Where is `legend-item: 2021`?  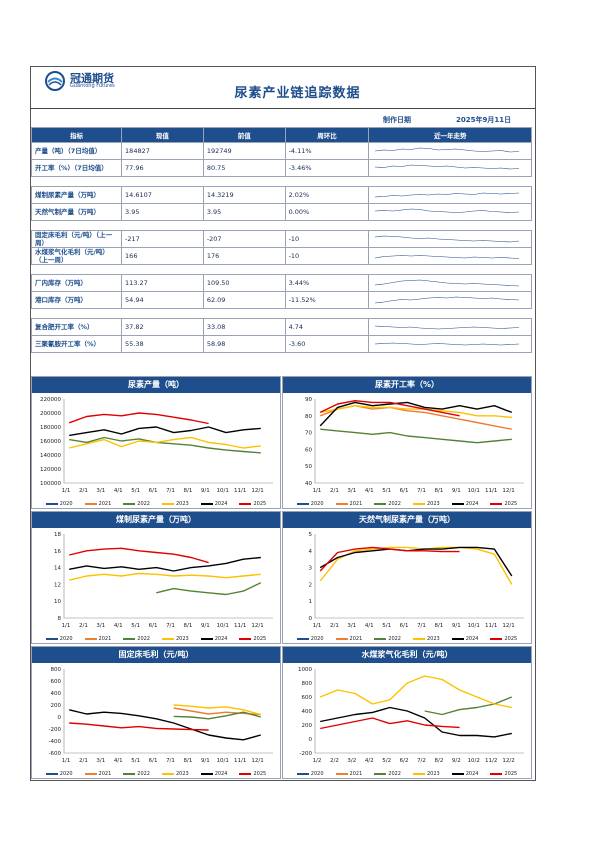 legend-item: 2021 is located at coordinates (97, 639).